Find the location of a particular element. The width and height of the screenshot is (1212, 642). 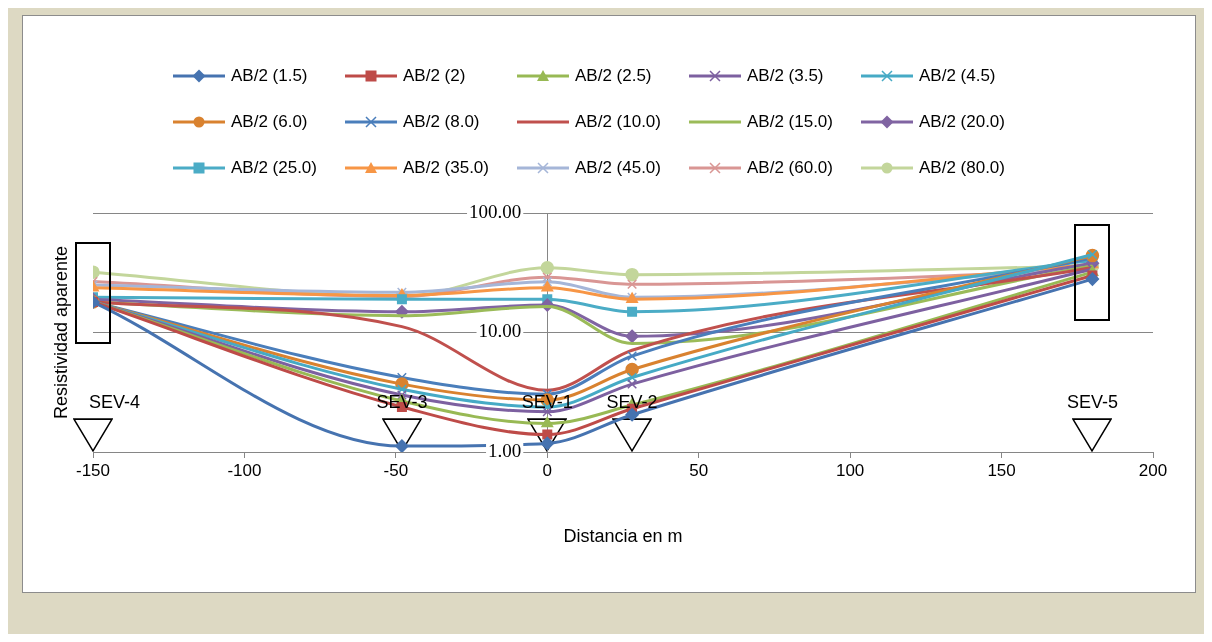

legend-label: AB/2 (45.0) is located at coordinates (618, 168).